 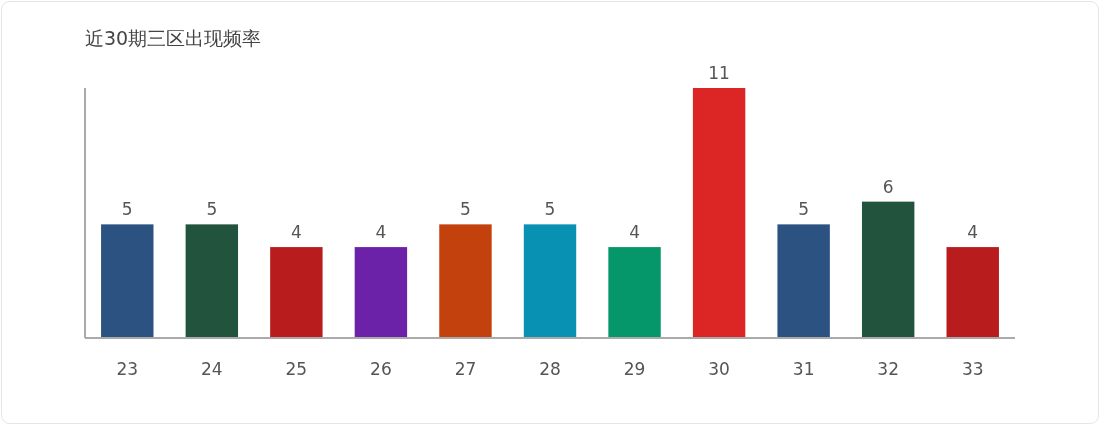 What do you see at coordinates (212, 369) in the screenshot?
I see `x-tick-label: 24` at bounding box center [212, 369].